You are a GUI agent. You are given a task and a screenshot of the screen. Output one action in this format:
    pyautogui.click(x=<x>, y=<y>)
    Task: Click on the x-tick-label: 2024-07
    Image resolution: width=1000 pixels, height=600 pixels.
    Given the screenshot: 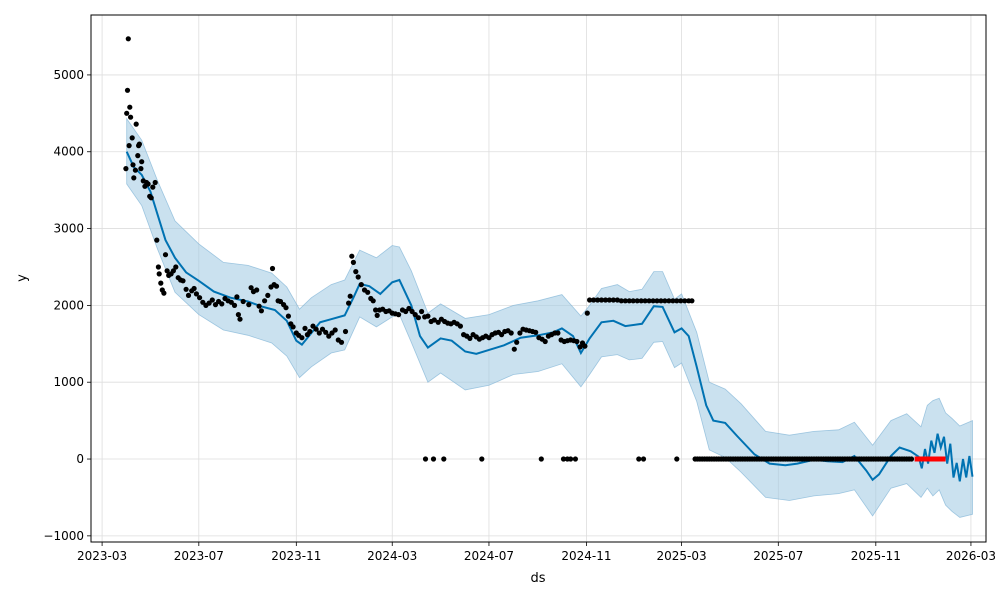 What is the action you would take?
    pyautogui.click(x=489, y=556)
    